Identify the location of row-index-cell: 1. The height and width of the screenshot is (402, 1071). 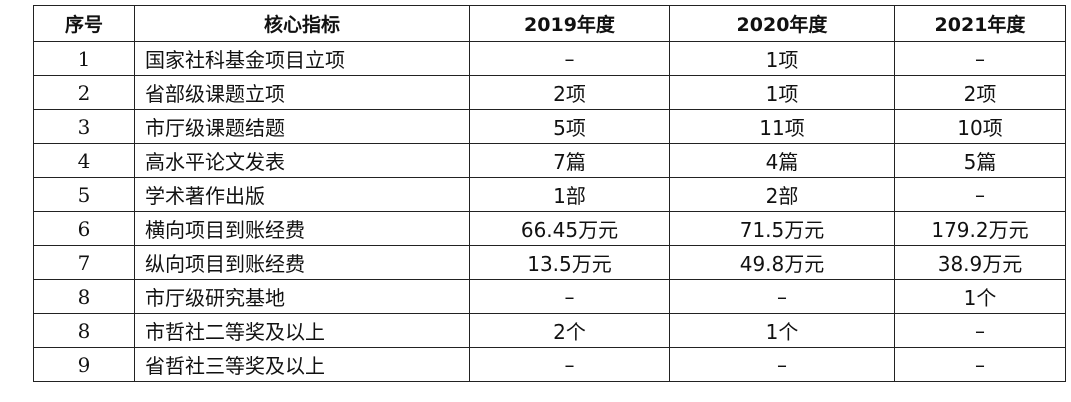
(84, 58).